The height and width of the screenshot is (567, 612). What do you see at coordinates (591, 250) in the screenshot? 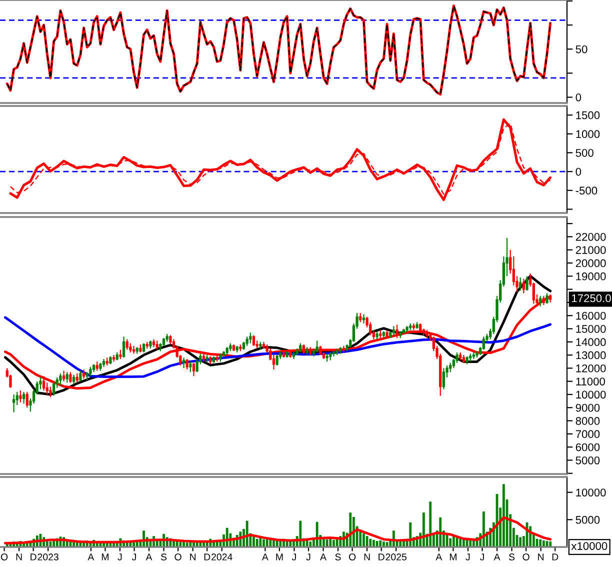
I see `y-tick-label: 21000` at bounding box center [591, 250].